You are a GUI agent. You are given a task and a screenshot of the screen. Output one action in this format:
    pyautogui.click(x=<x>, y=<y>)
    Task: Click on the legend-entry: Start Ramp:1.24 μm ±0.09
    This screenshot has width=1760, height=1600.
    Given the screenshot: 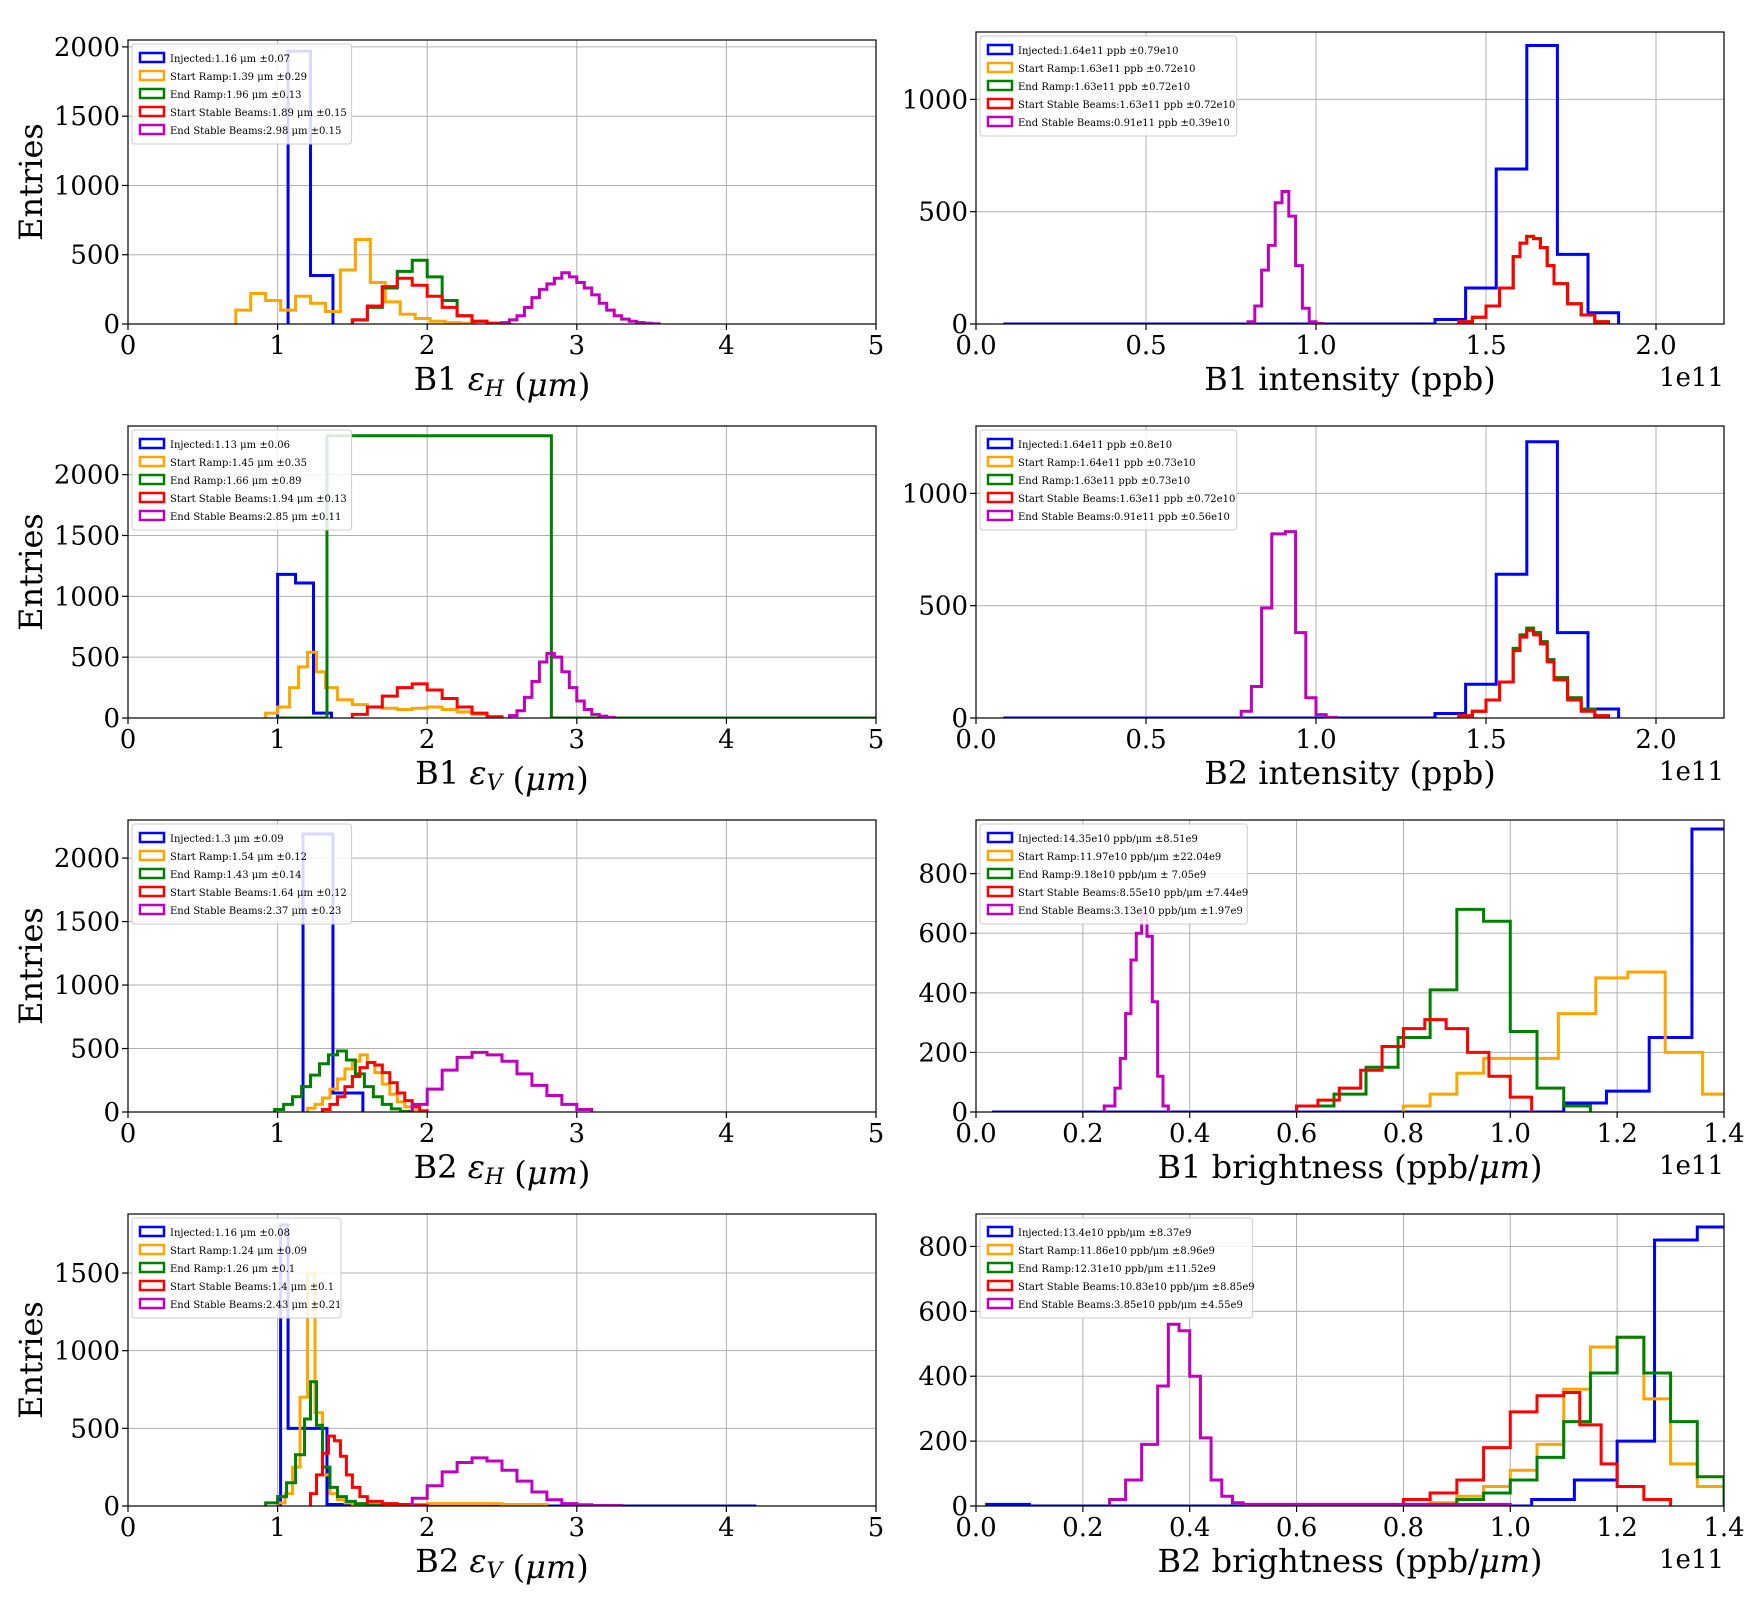 What is the action you would take?
    pyautogui.click(x=238, y=1251)
    